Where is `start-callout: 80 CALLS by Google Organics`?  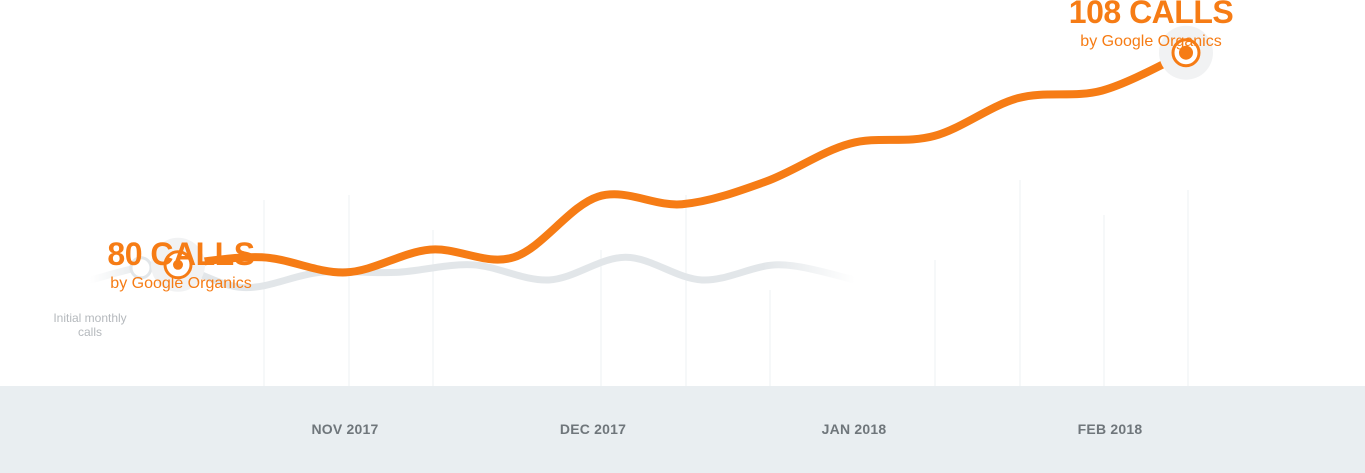 start-callout: 80 CALLS by Google Organics is located at coordinates (181, 266).